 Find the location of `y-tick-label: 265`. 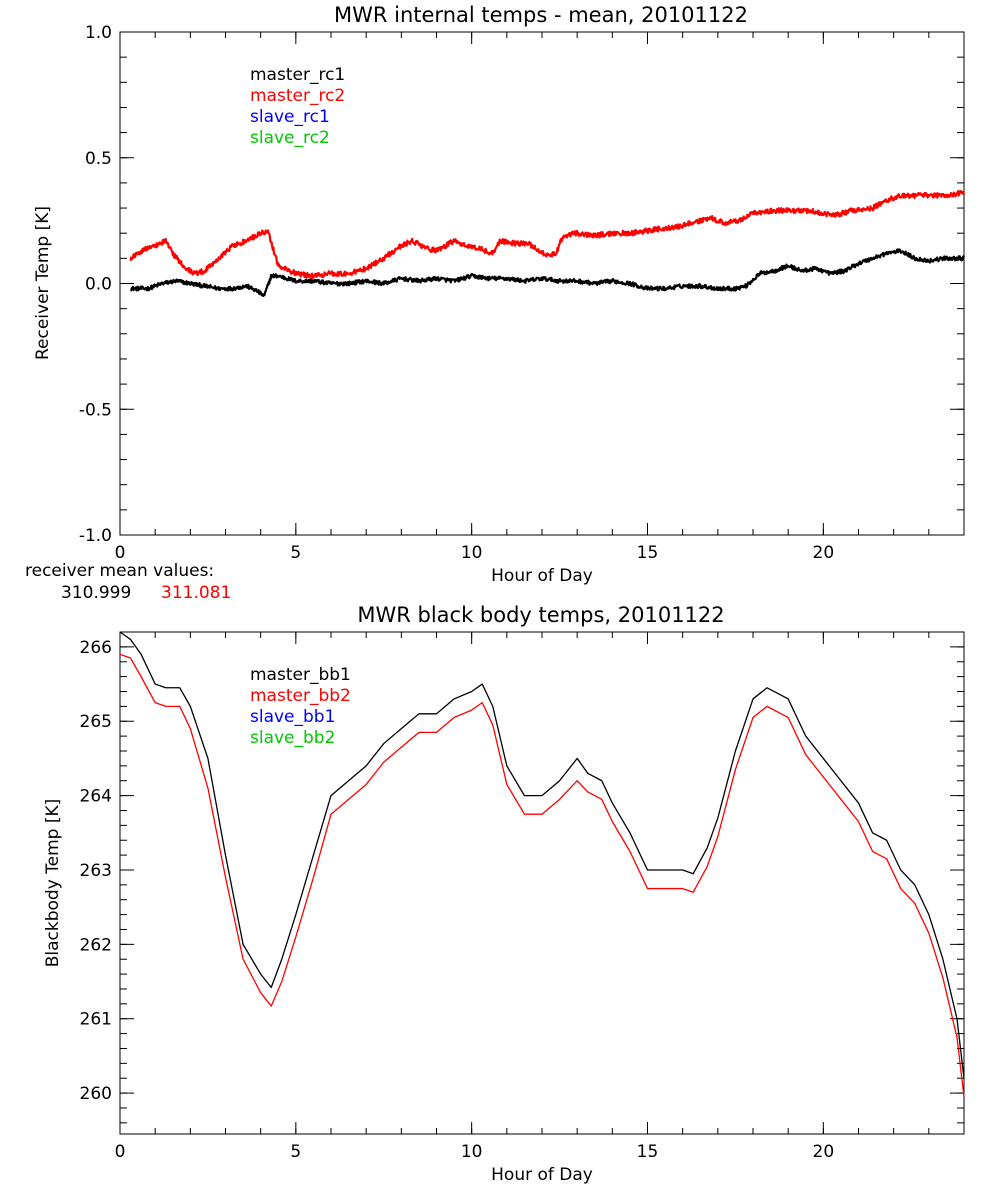

y-tick-label: 265 is located at coordinates (96, 722).